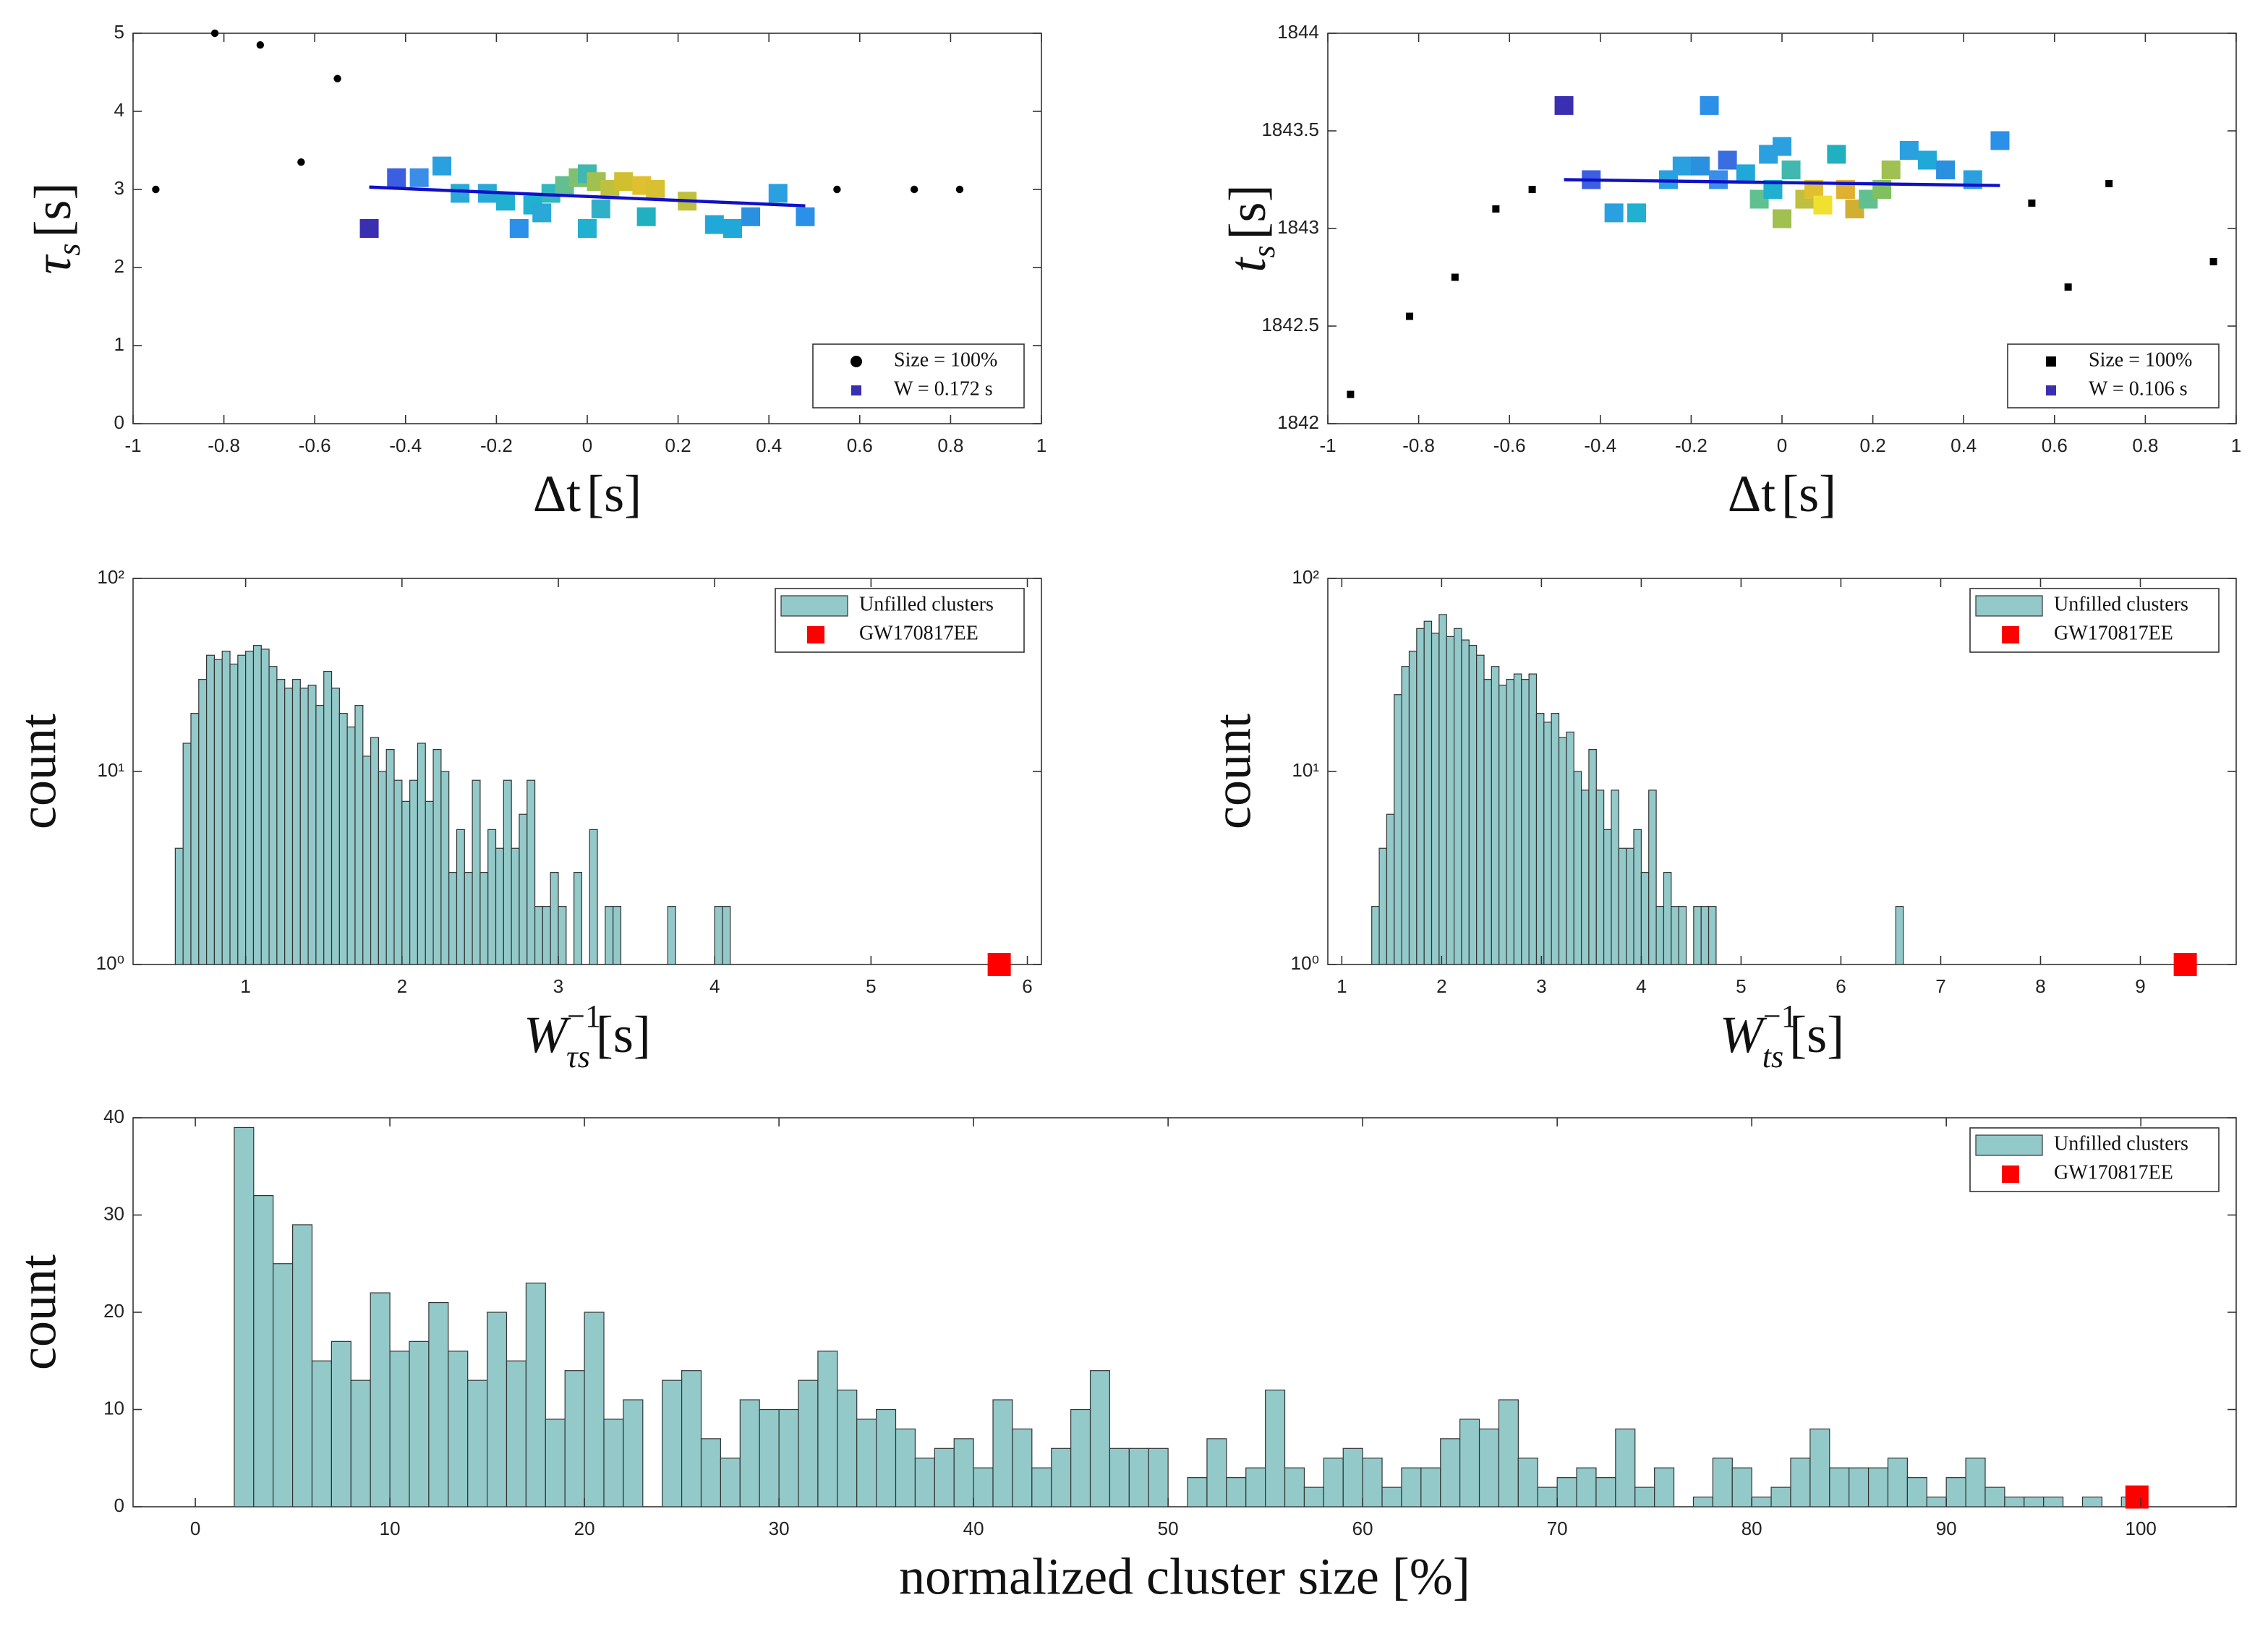 The image size is (2268, 1634). What do you see at coordinates (1600, 445) in the screenshot?
I see `x-tick-label: -0.4` at bounding box center [1600, 445].